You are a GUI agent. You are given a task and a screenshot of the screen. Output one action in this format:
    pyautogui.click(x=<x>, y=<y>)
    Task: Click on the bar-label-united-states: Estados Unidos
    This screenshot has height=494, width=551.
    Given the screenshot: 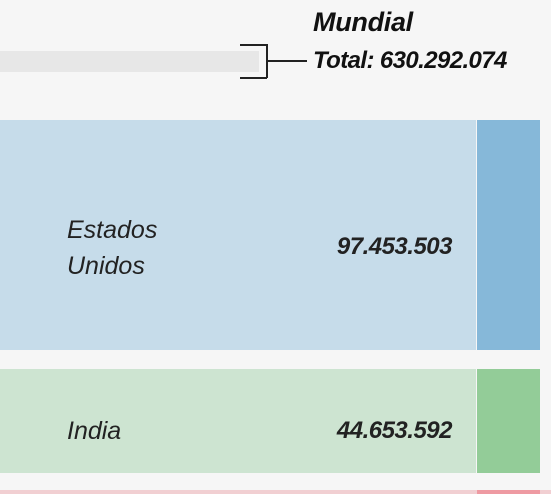 What is the action you would take?
    pyautogui.click(x=112, y=248)
    